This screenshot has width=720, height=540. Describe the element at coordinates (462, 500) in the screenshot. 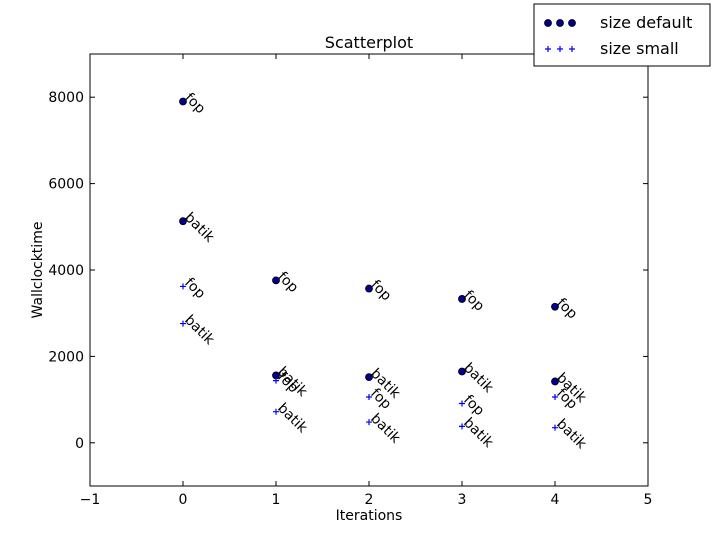

I see `x-tick-label: 3` at that location.